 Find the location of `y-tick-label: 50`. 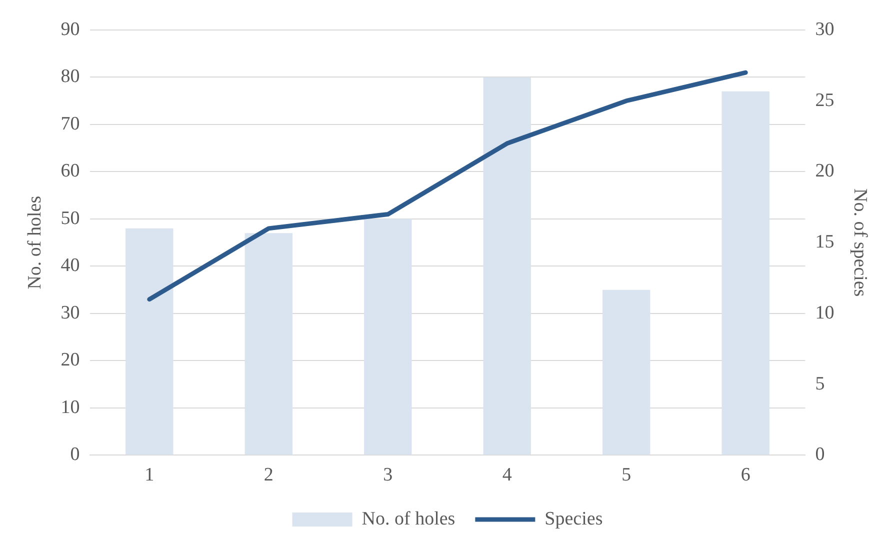

y-tick-label: 50 is located at coordinates (70, 218).